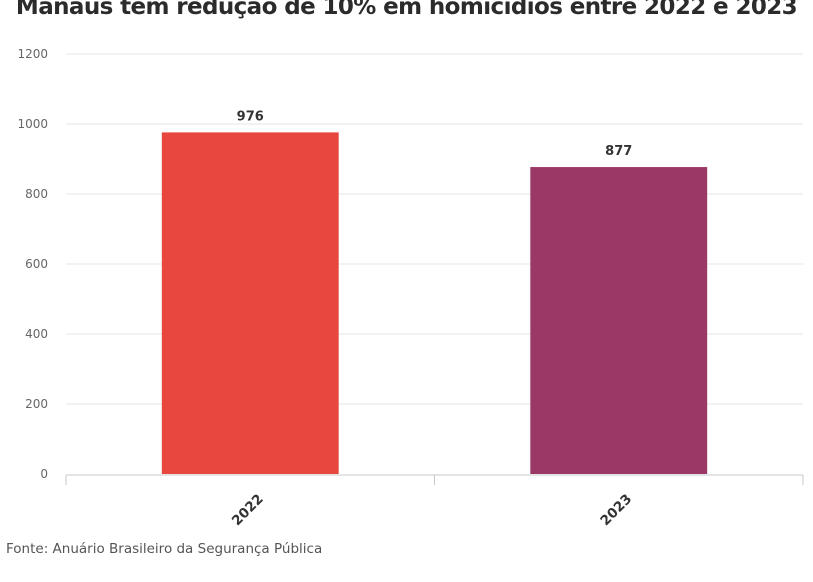 The width and height of the screenshot is (813, 582). Describe the element at coordinates (36, 404) in the screenshot. I see `y-tick-label-200: 200` at that location.